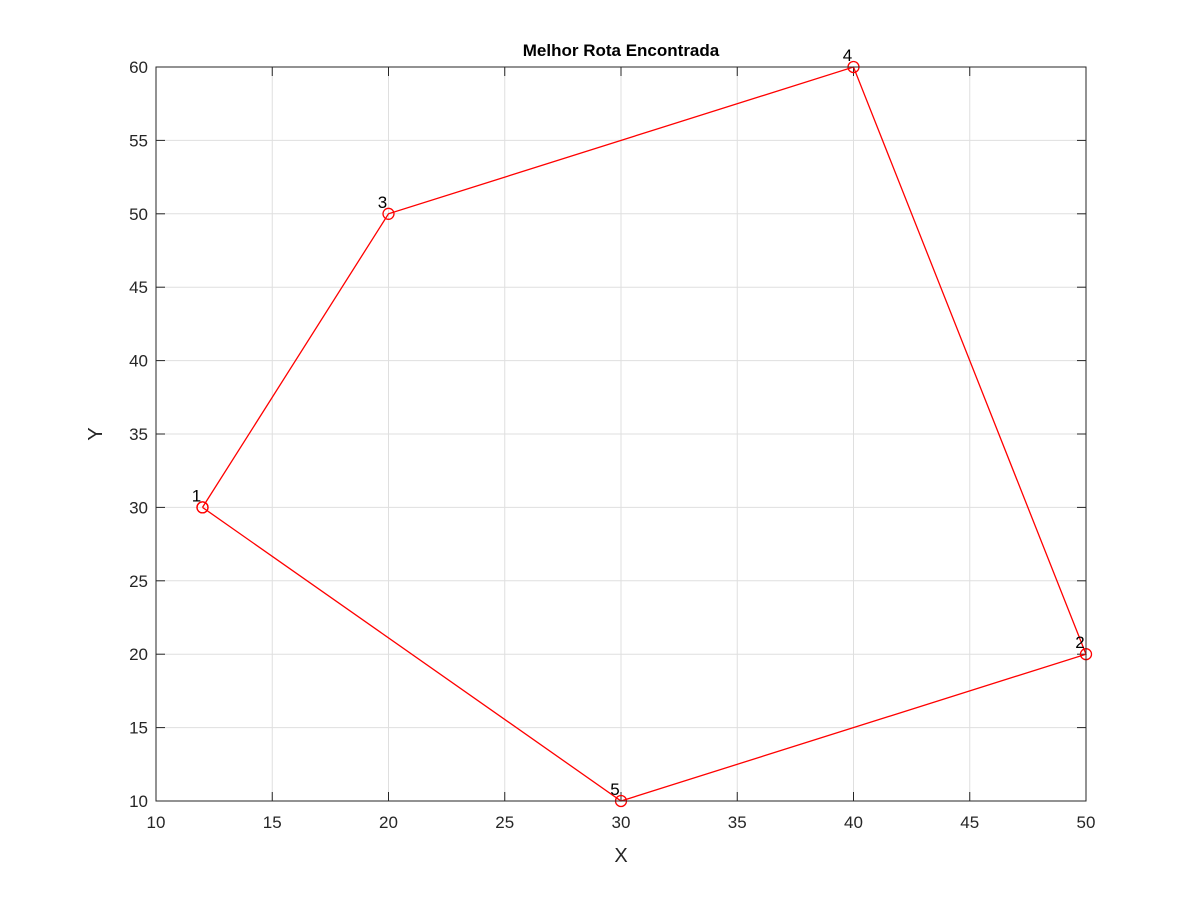 The image size is (1200, 905). Describe the element at coordinates (138, 214) in the screenshot. I see `y-tick-label: 50` at that location.